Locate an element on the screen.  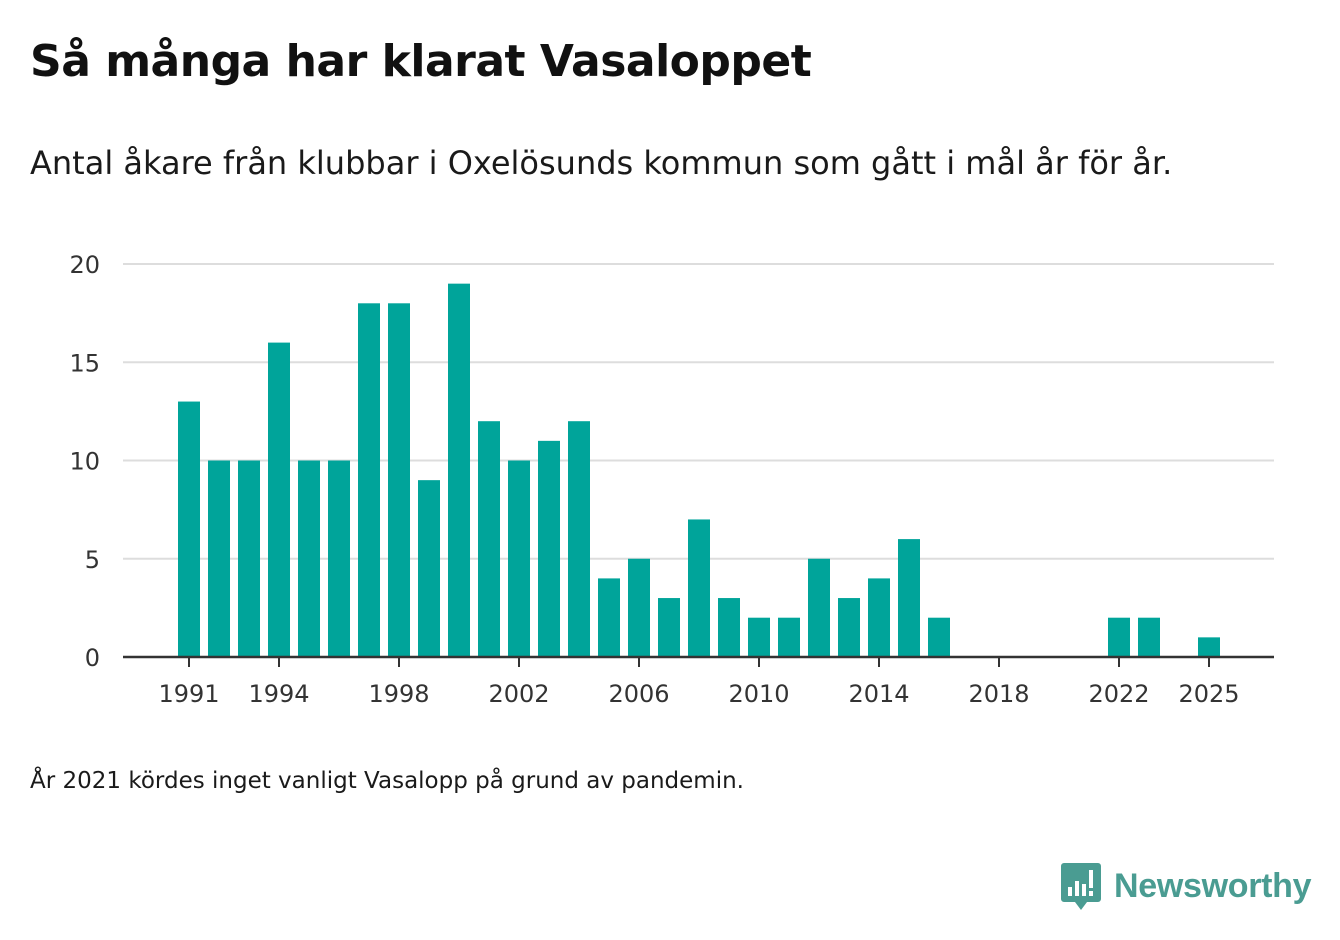
y-tick-label: 5 is located at coordinates (92, 560).